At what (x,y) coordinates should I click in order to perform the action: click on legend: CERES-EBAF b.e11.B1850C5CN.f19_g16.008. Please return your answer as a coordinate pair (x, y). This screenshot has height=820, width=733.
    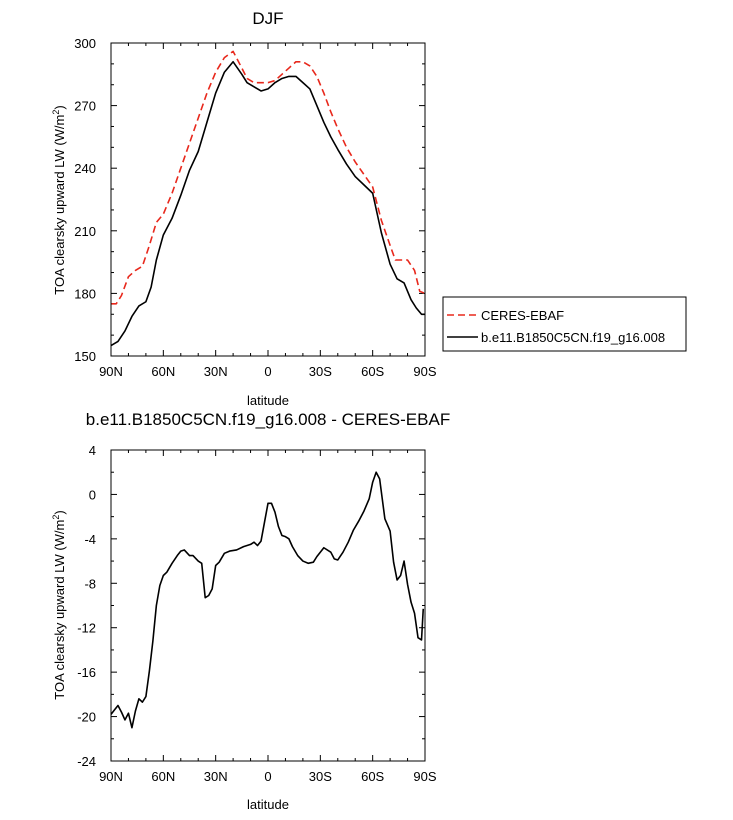
    Looking at the image, I should click on (564, 324).